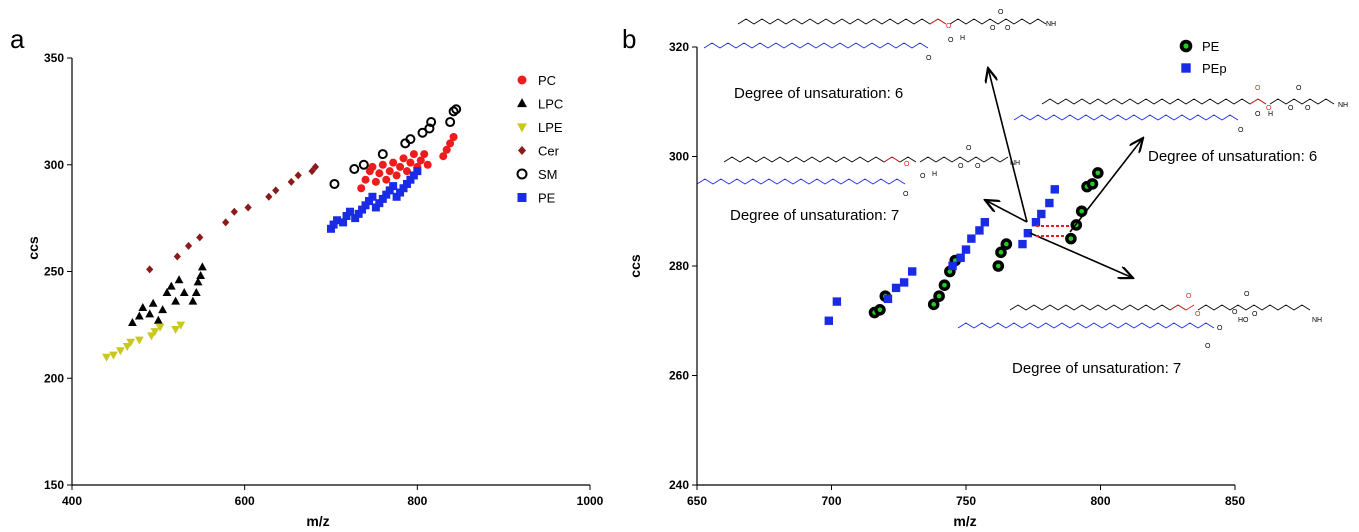 This screenshot has width=1359, height=532. I want to click on series-lpe, so click(144, 341).